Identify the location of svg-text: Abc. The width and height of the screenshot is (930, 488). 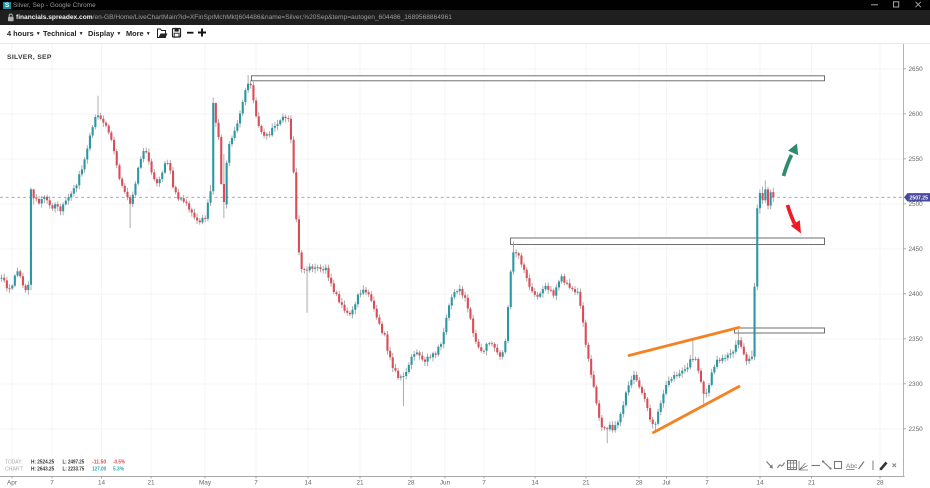
(852, 466).